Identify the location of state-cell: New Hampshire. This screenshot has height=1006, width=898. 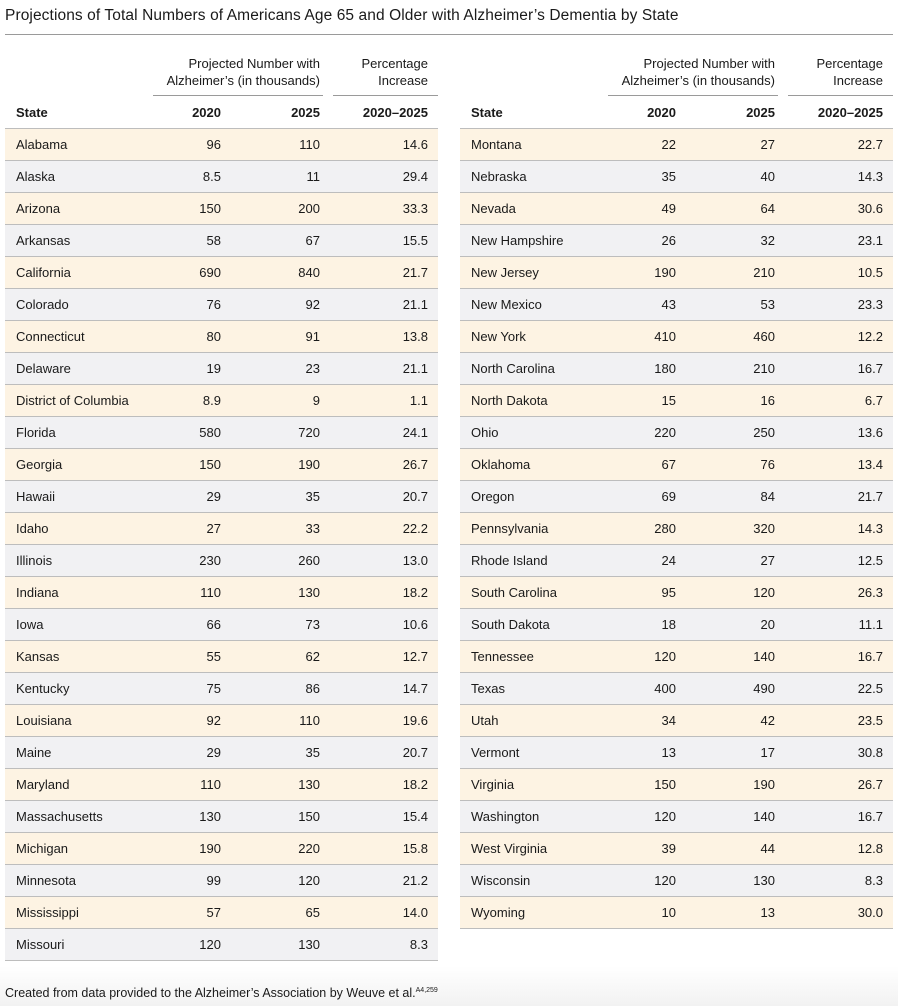
(517, 240).